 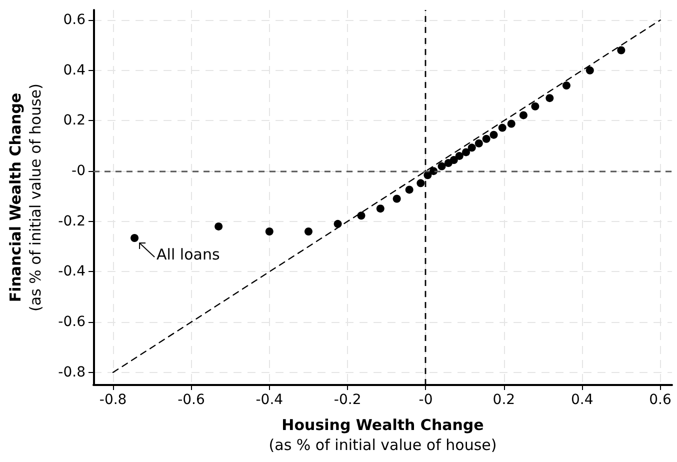 I want to click on x-tick-label: -0, so click(x=425, y=400).